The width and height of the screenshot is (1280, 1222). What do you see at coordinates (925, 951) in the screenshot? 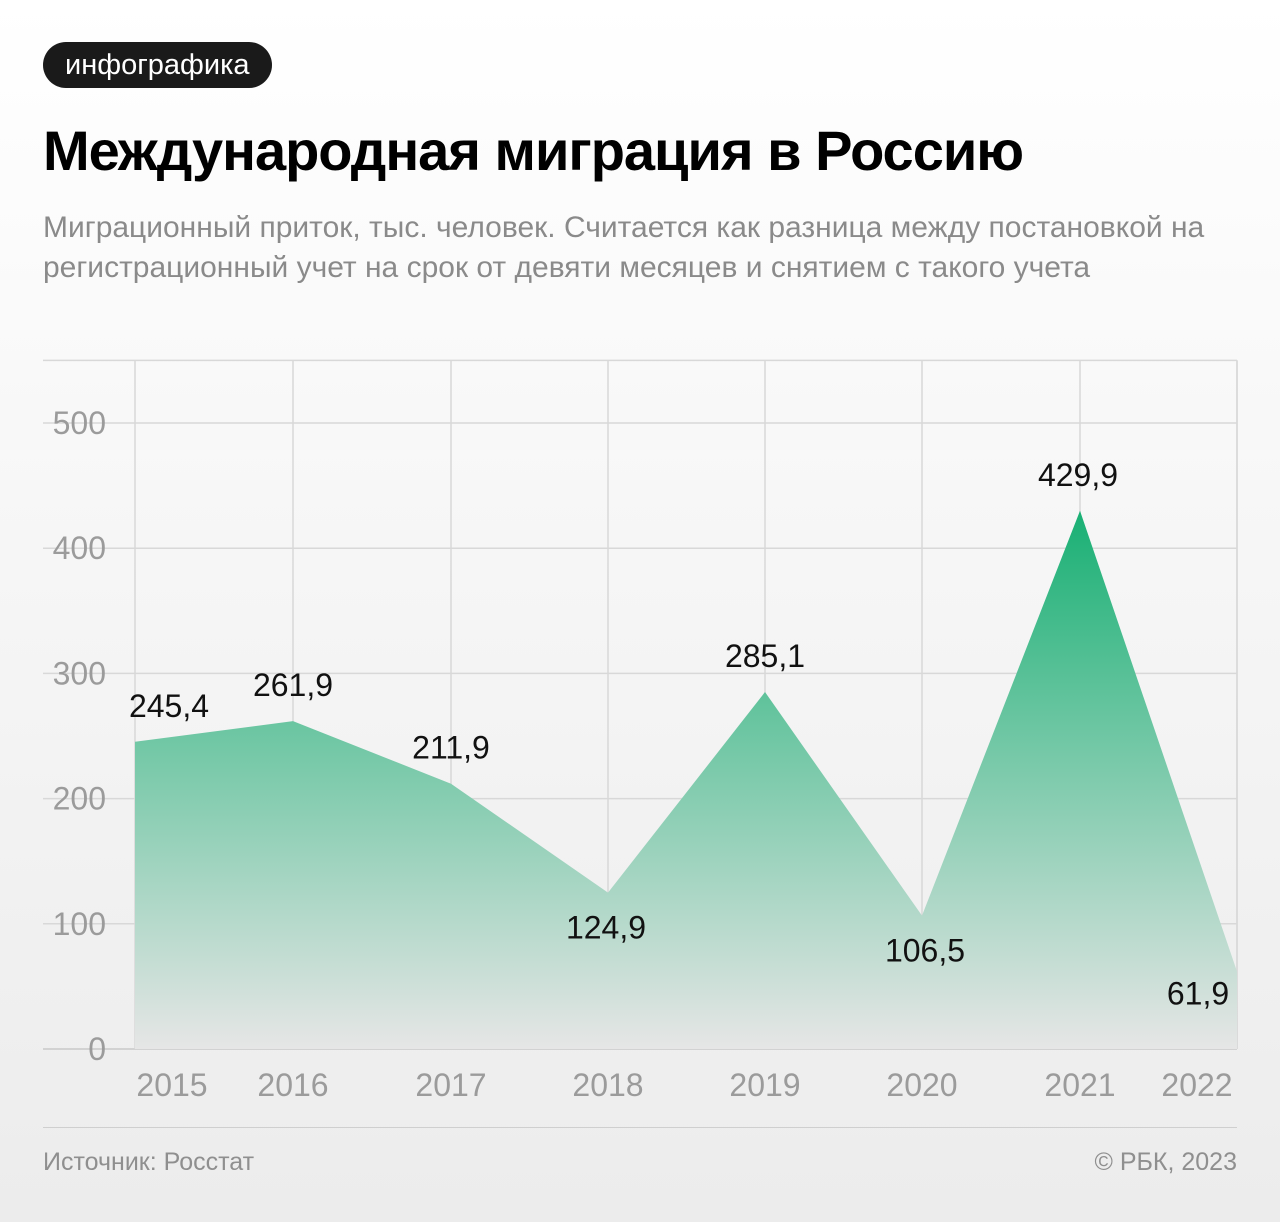
I see `data-label-2020: 106,5` at bounding box center [925, 951].